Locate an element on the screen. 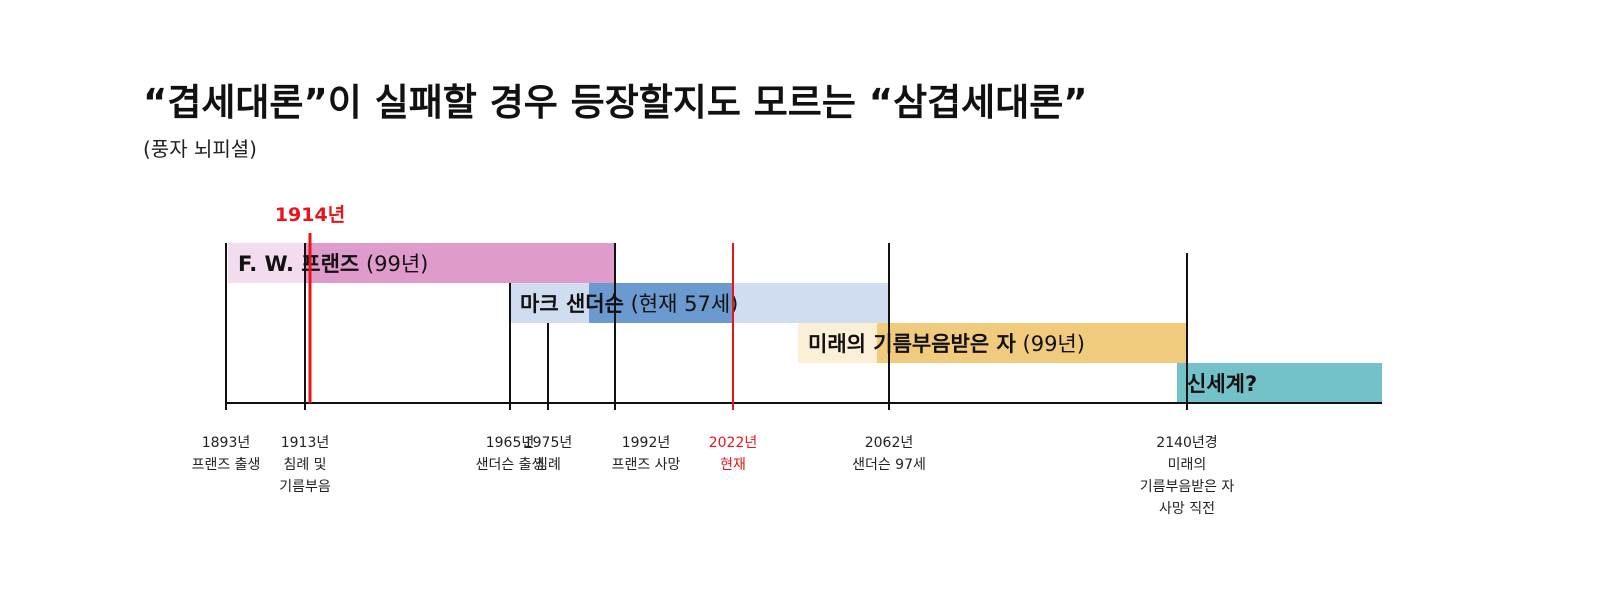  tick-label-line: 샌더슨 출생 is located at coordinates (510, 465).